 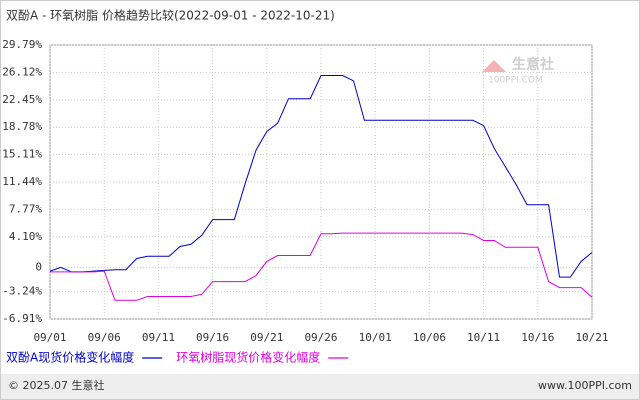 I want to click on x-tick-label: 09/16, so click(x=212, y=337).